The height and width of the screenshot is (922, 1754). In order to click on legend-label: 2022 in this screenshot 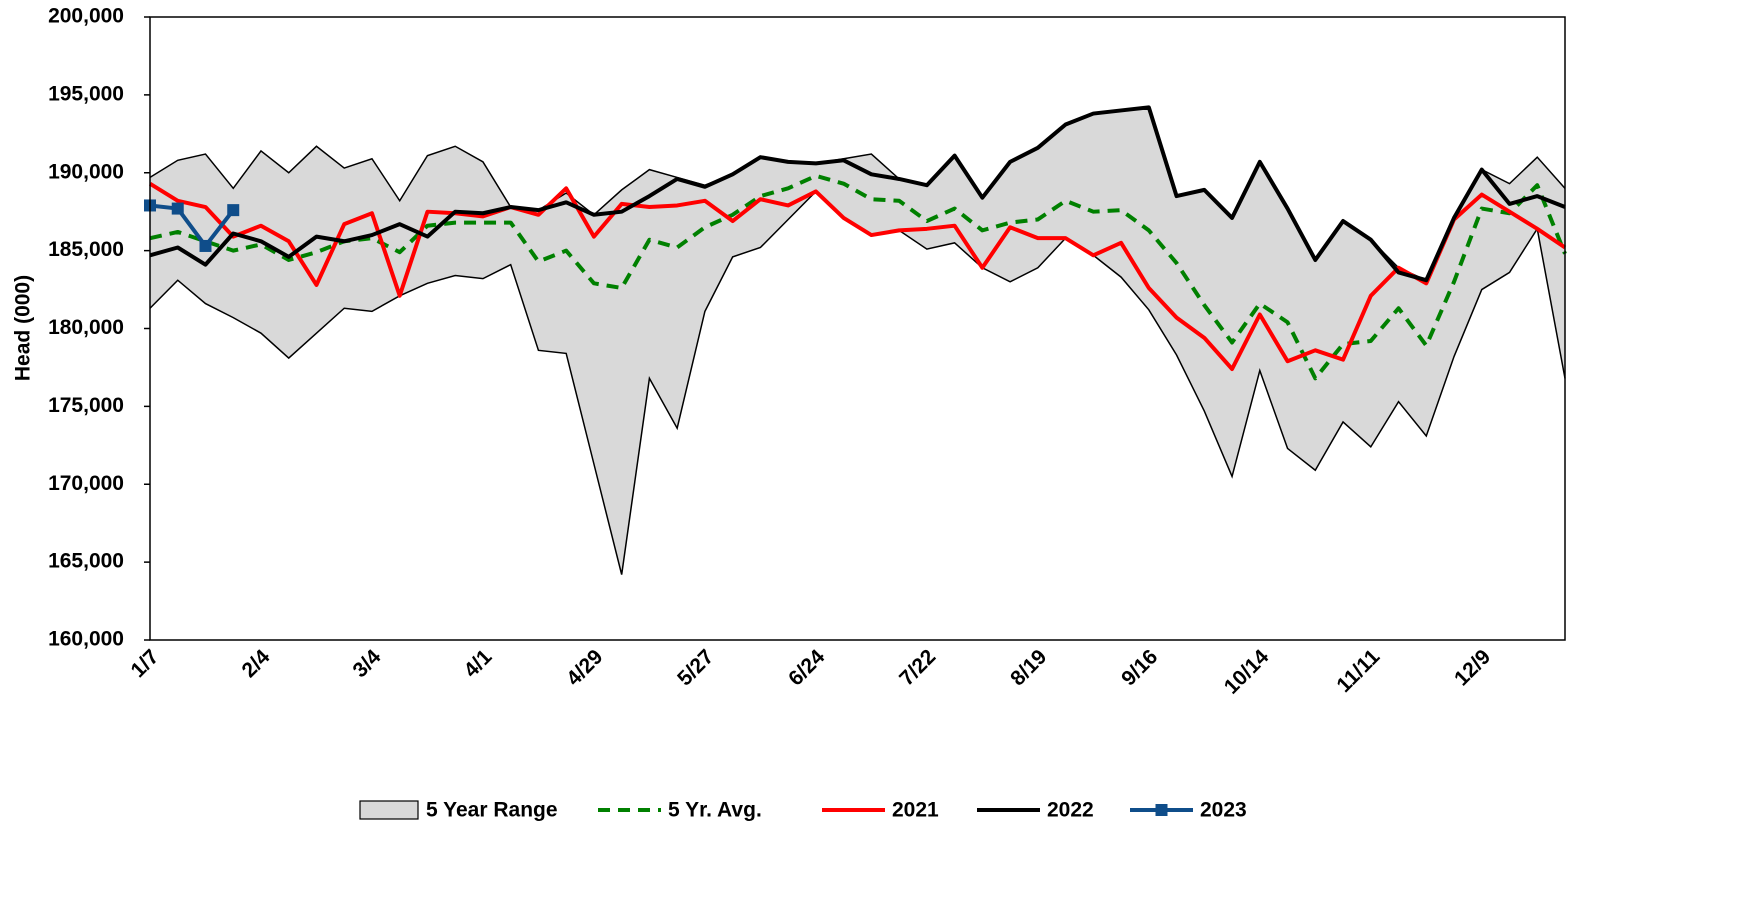, I will do `click(1070, 810)`.